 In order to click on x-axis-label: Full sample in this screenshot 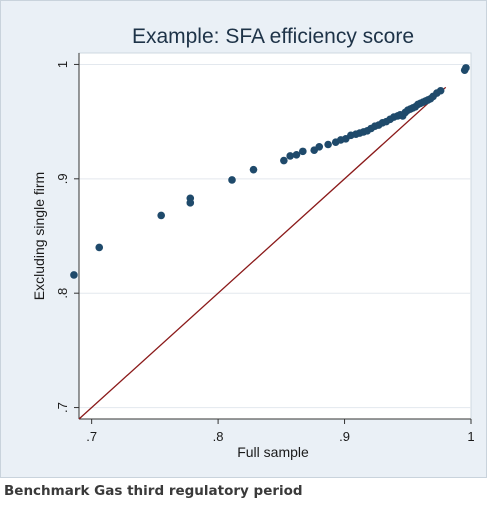, I will do `click(273, 452)`.